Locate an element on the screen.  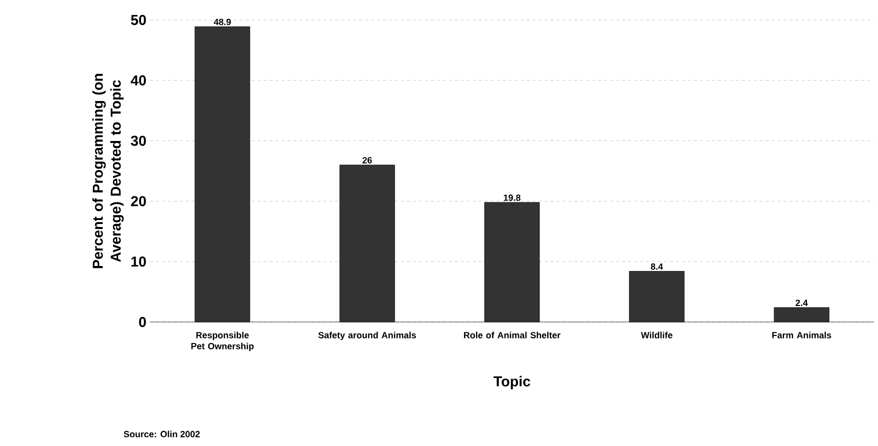
x-tick-label: Wildlife is located at coordinates (656, 335).